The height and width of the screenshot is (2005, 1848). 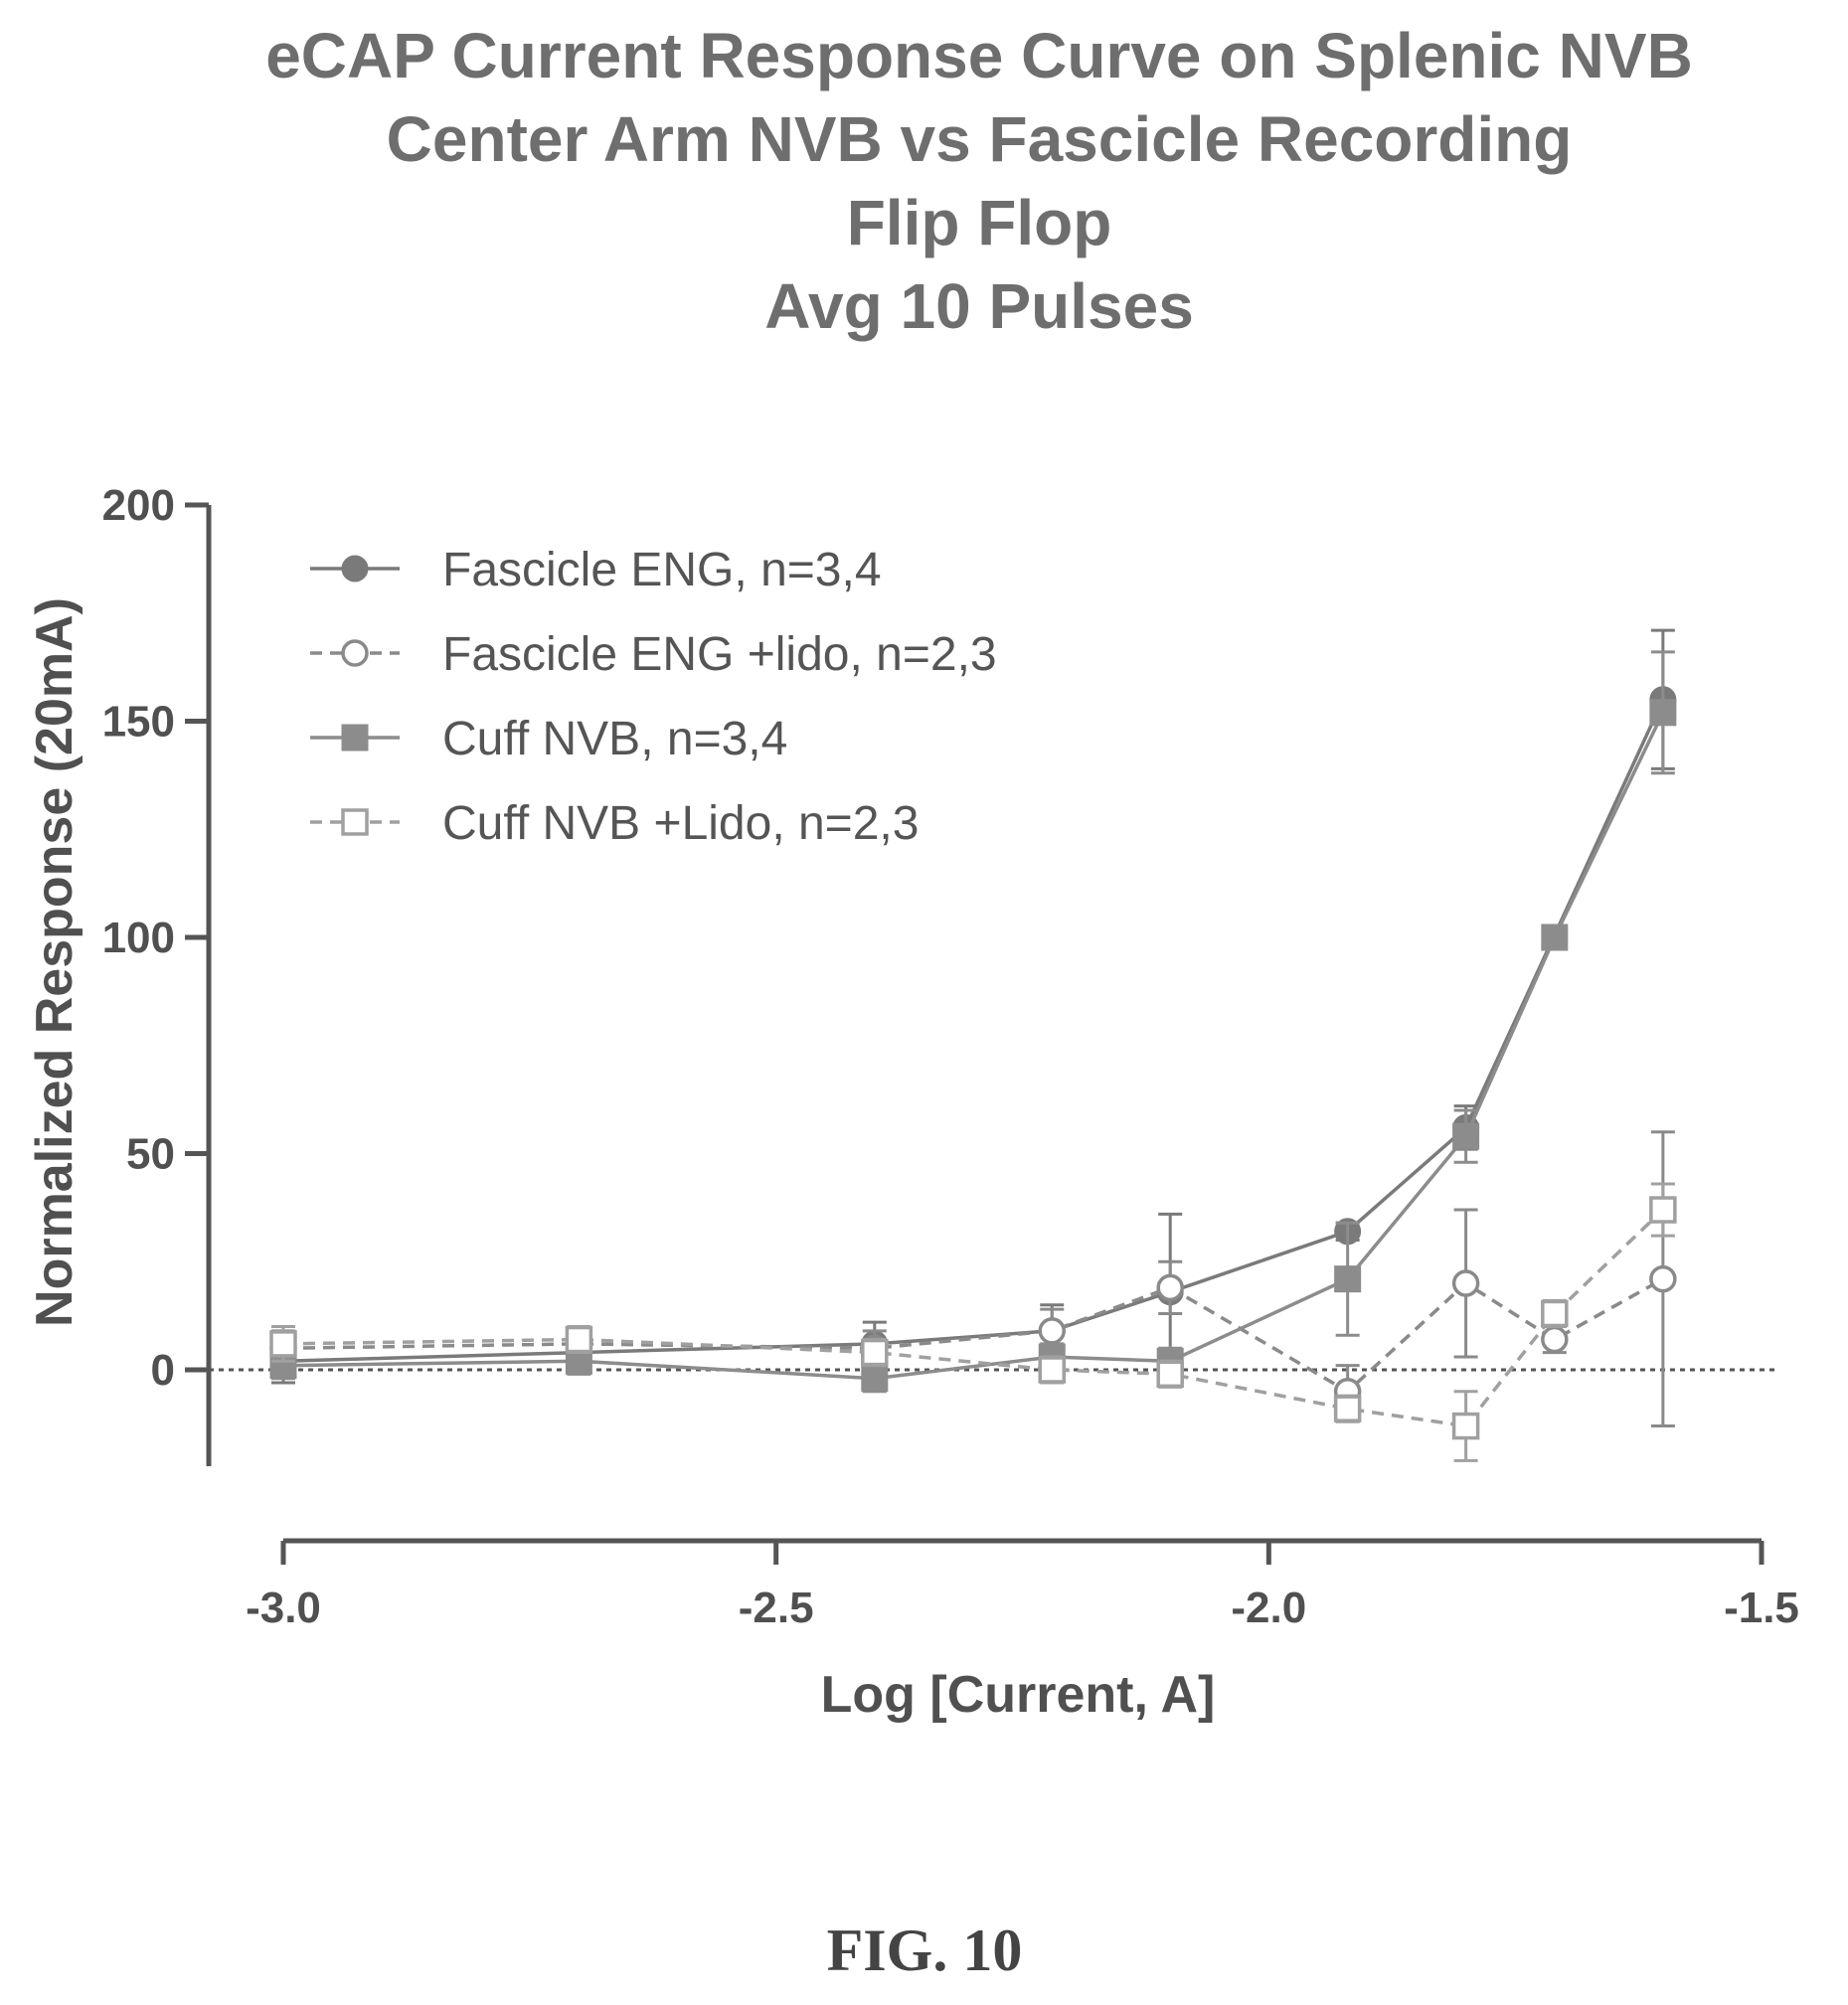 What do you see at coordinates (979, 222) in the screenshot?
I see `title-line-3: Flip Flop` at bounding box center [979, 222].